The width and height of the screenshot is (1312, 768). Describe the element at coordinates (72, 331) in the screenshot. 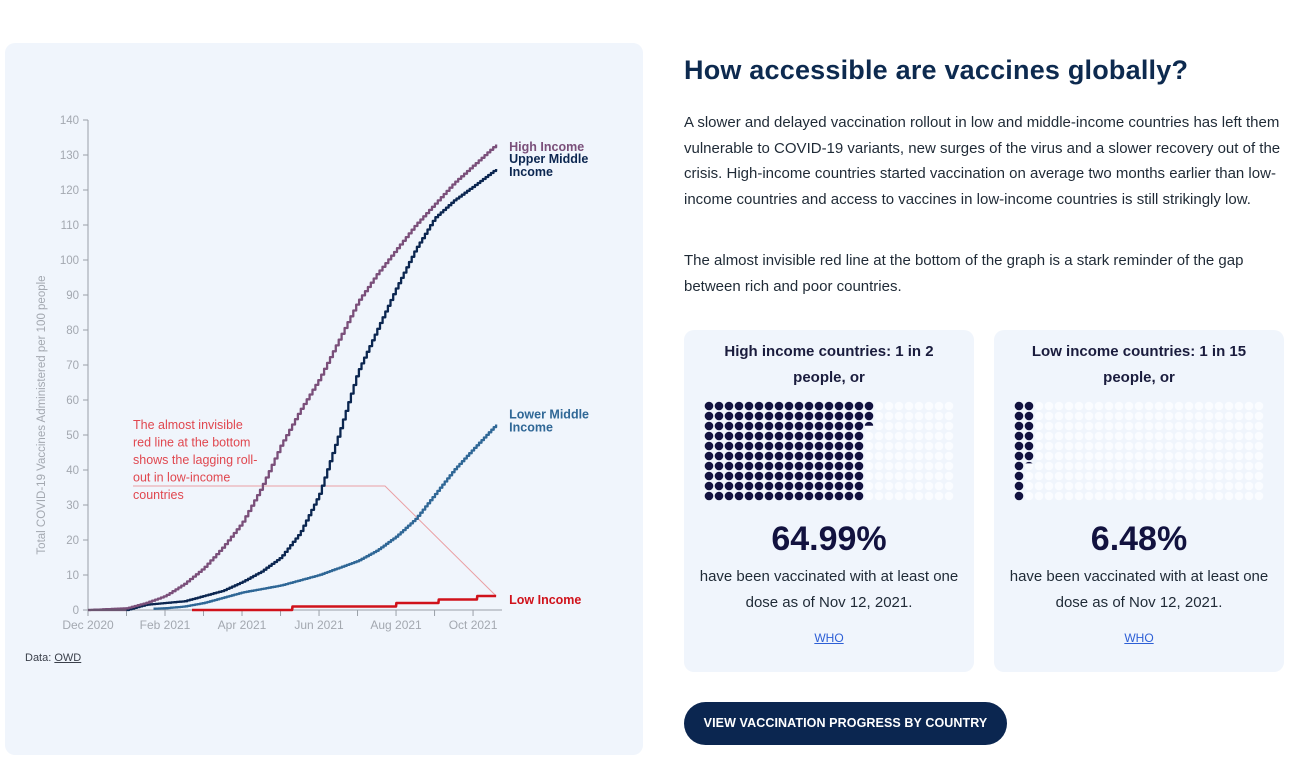

I see `y-tick-label: 80` at that location.